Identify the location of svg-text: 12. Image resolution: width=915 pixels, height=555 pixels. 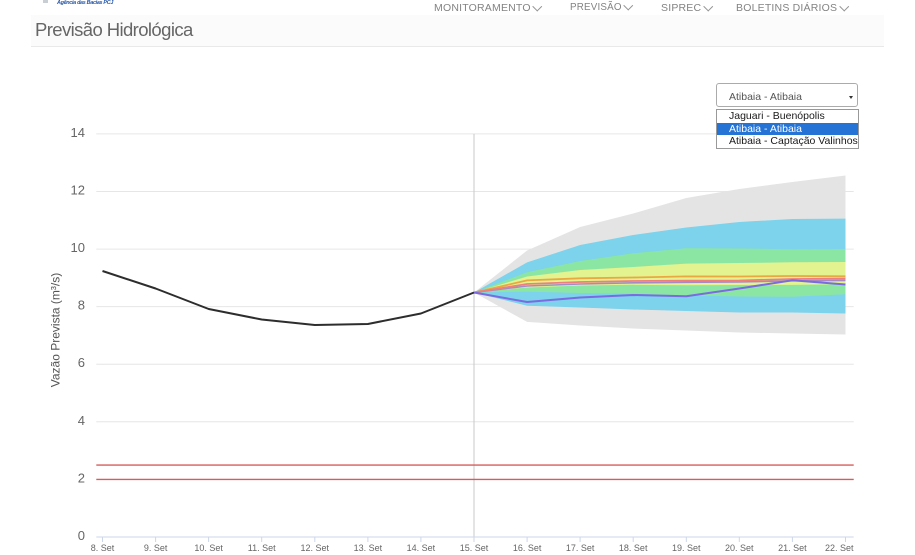
(78, 190).